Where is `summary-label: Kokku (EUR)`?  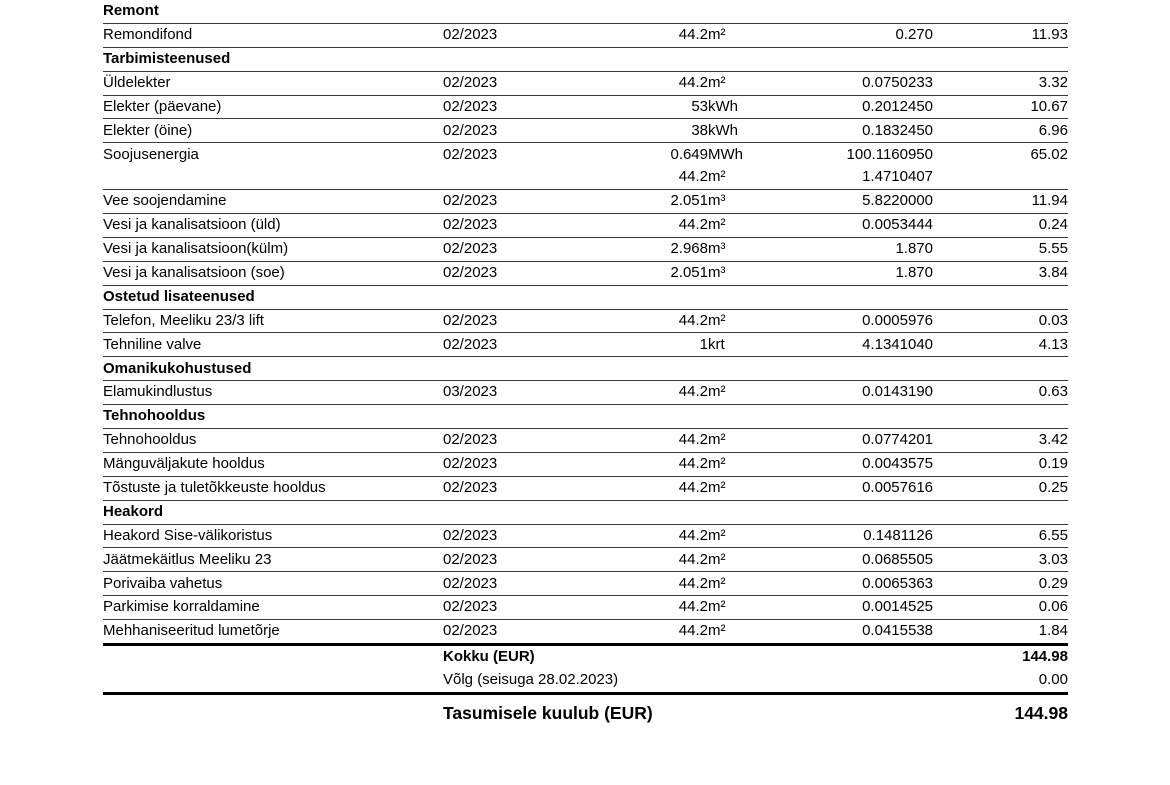
summary-label: Kokku (EUR) is located at coordinates (623, 656).